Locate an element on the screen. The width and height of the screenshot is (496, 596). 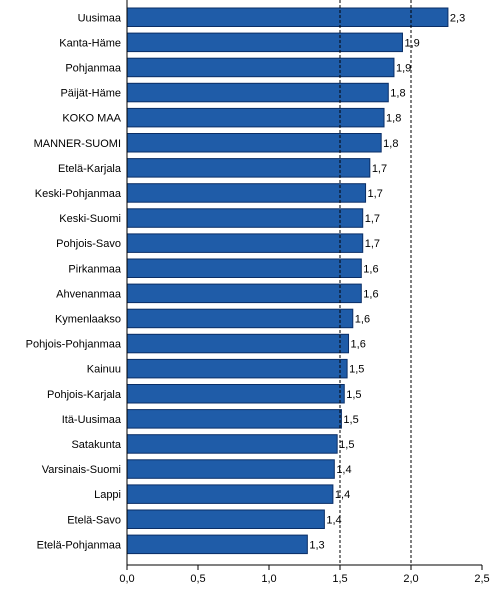
category-label: Etelä-Pohjanmaa is located at coordinates (79, 545).